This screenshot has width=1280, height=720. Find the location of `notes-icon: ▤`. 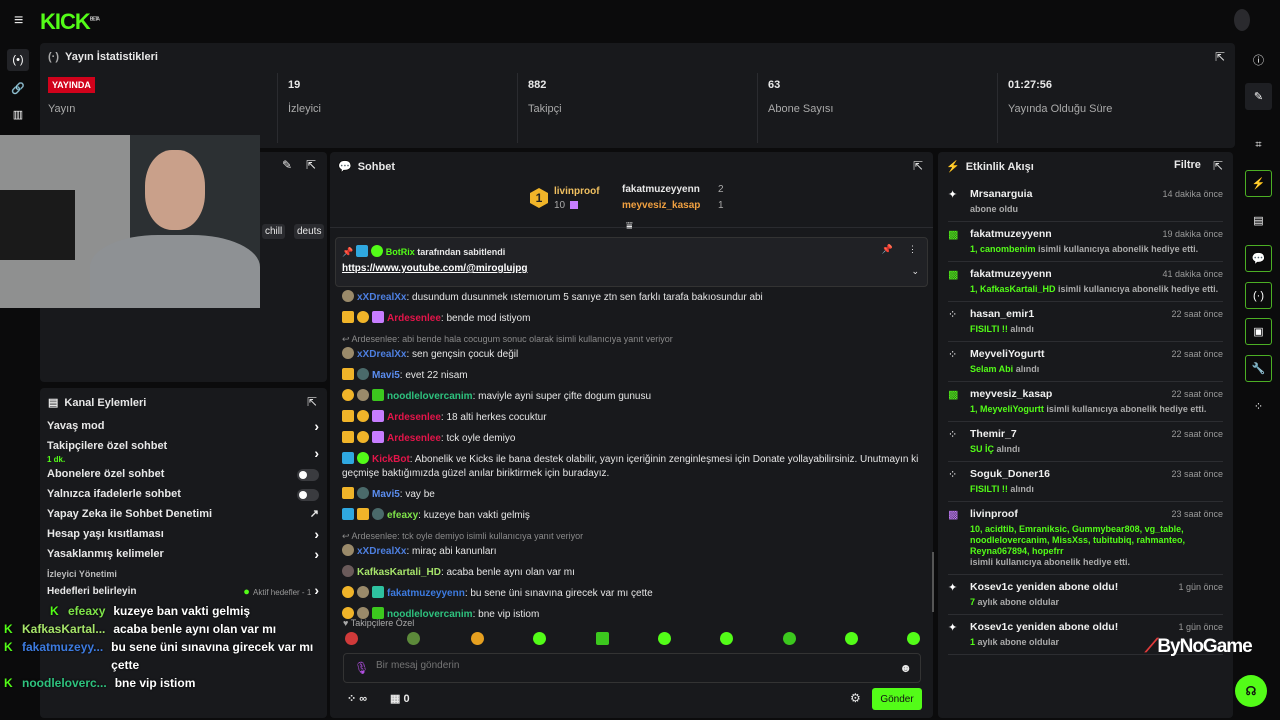

notes-icon: ▤ is located at coordinates (1258, 221).